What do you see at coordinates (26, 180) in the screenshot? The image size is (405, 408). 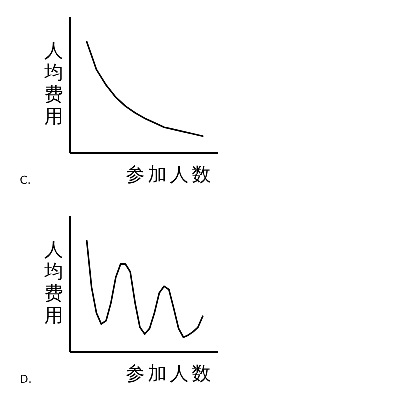 I see `text: C.` at bounding box center [26, 180].